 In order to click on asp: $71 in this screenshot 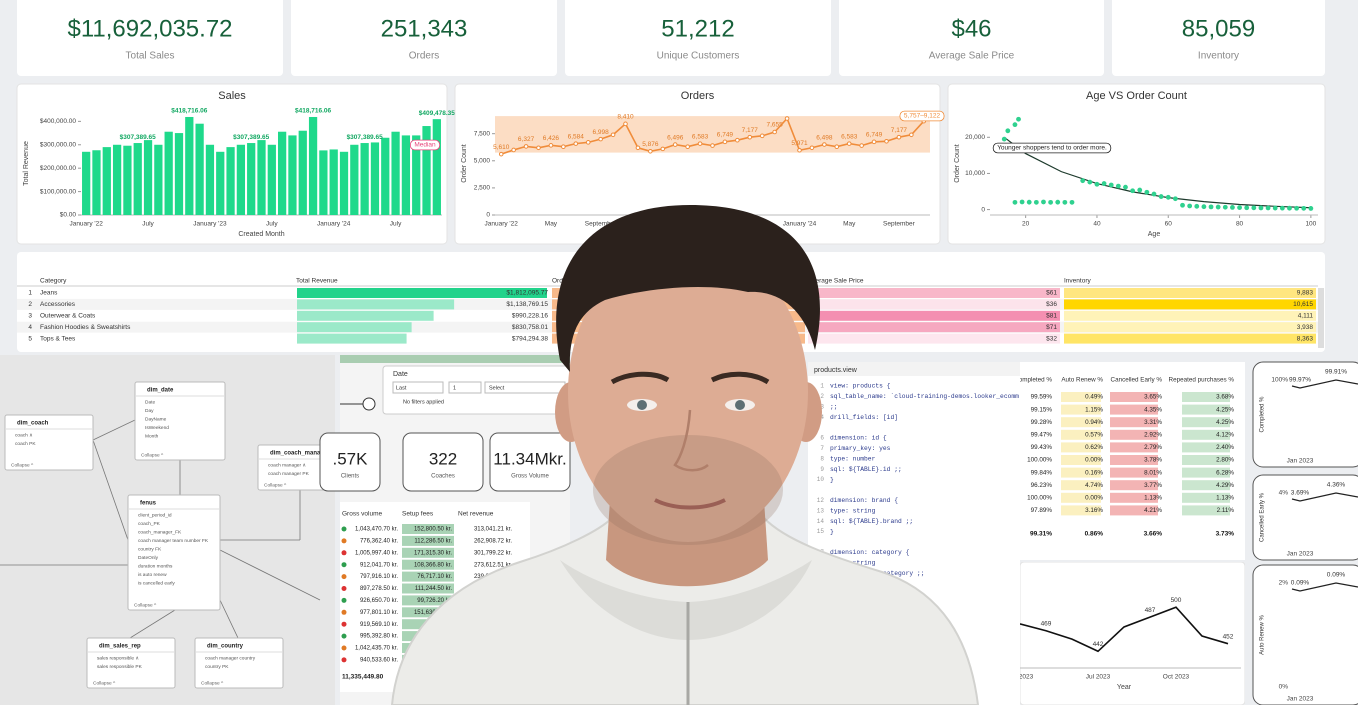, I will do `click(1051, 327)`.